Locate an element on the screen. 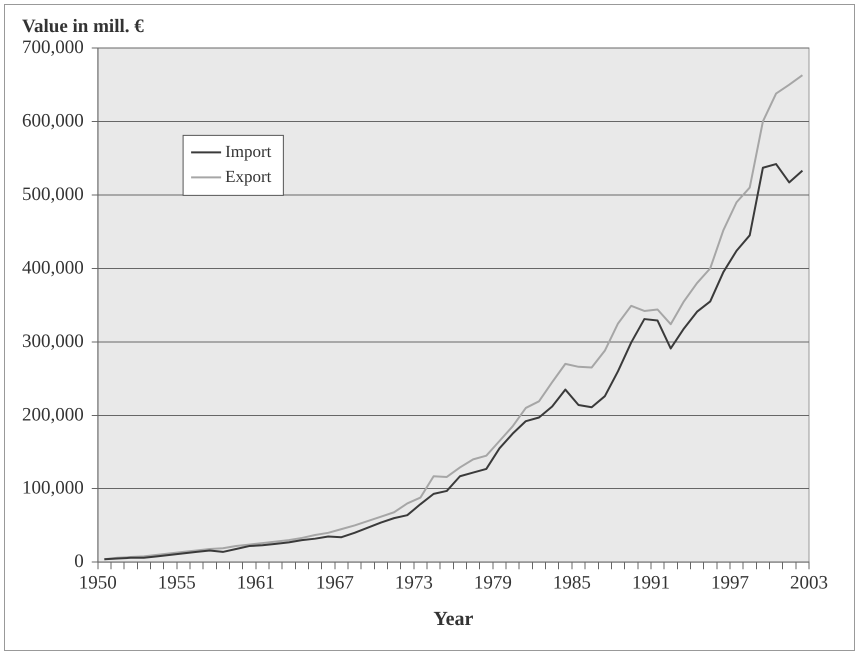 The width and height of the screenshot is (859, 656). x-axis-title: Year is located at coordinates (453, 619).